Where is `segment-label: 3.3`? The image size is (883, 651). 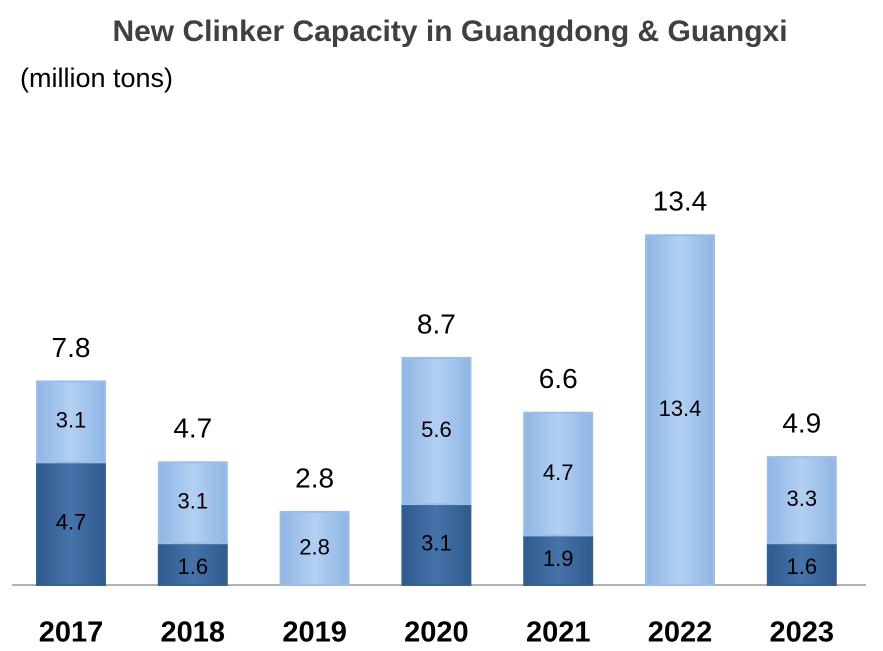
segment-label: 3.3 is located at coordinates (802, 498).